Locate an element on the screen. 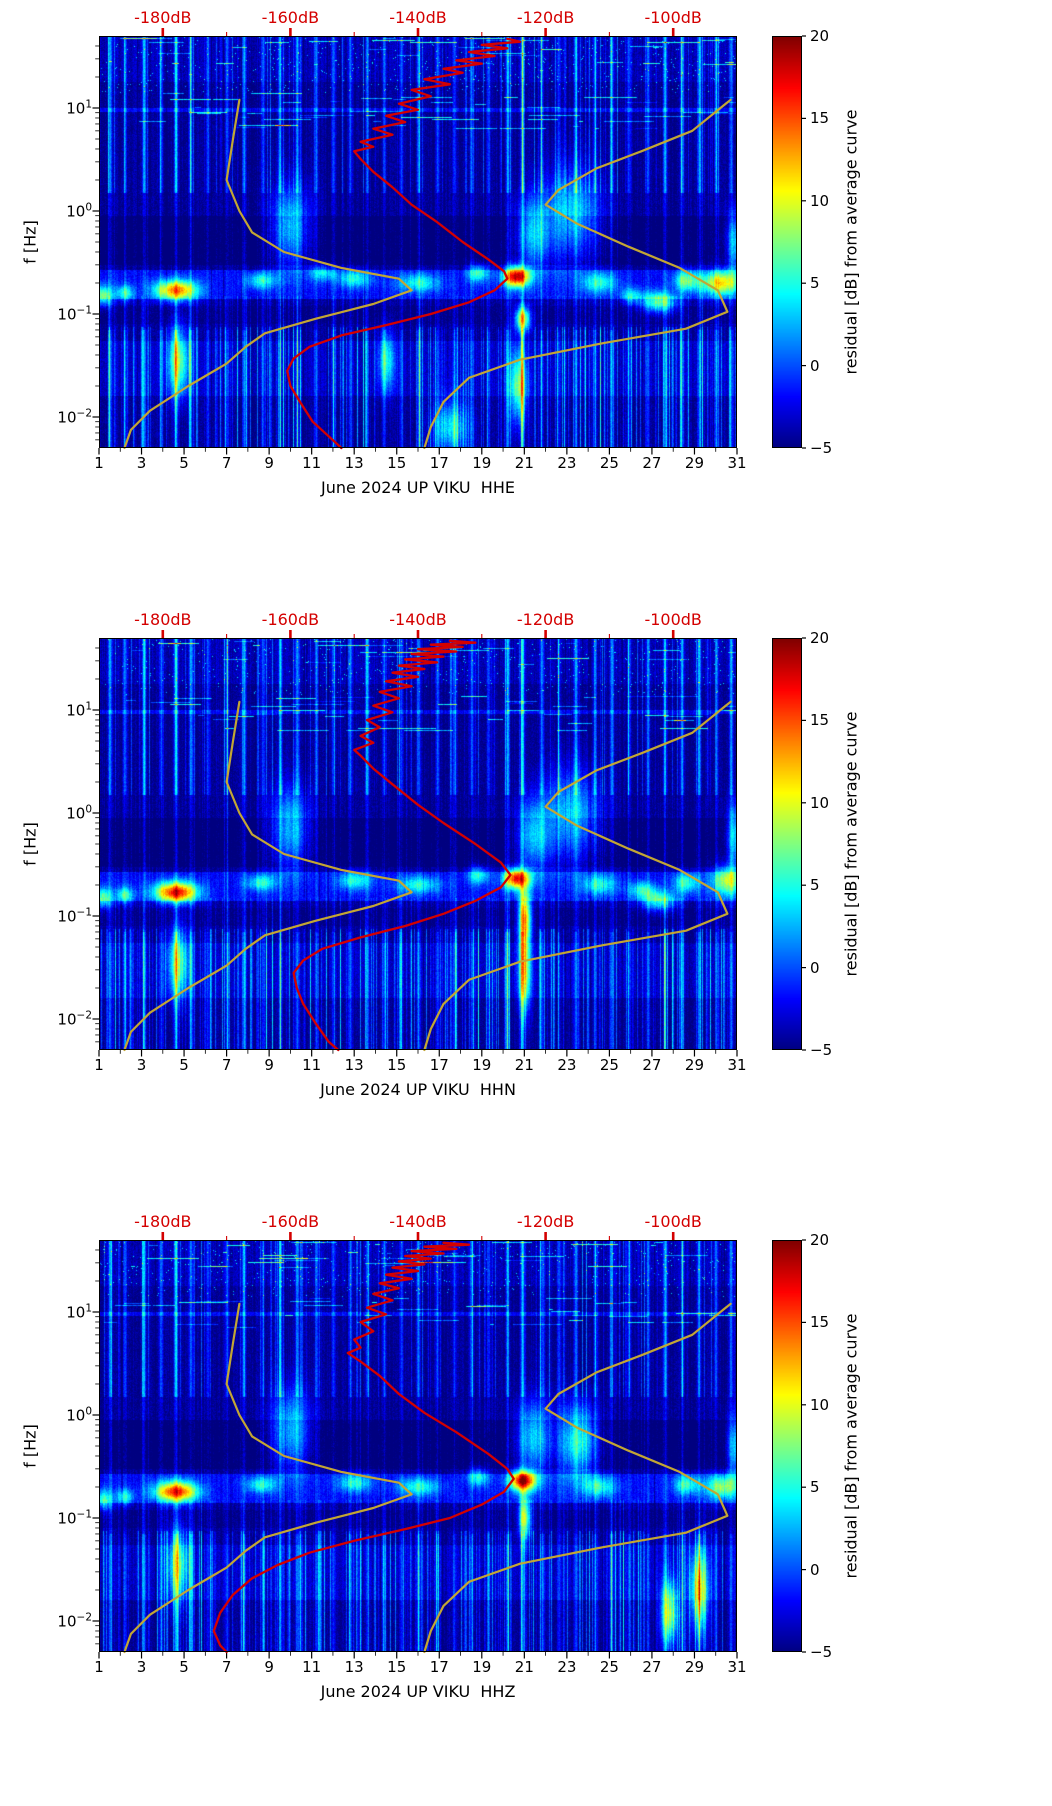  plot-overlay-hhn is located at coordinates (415, 843).